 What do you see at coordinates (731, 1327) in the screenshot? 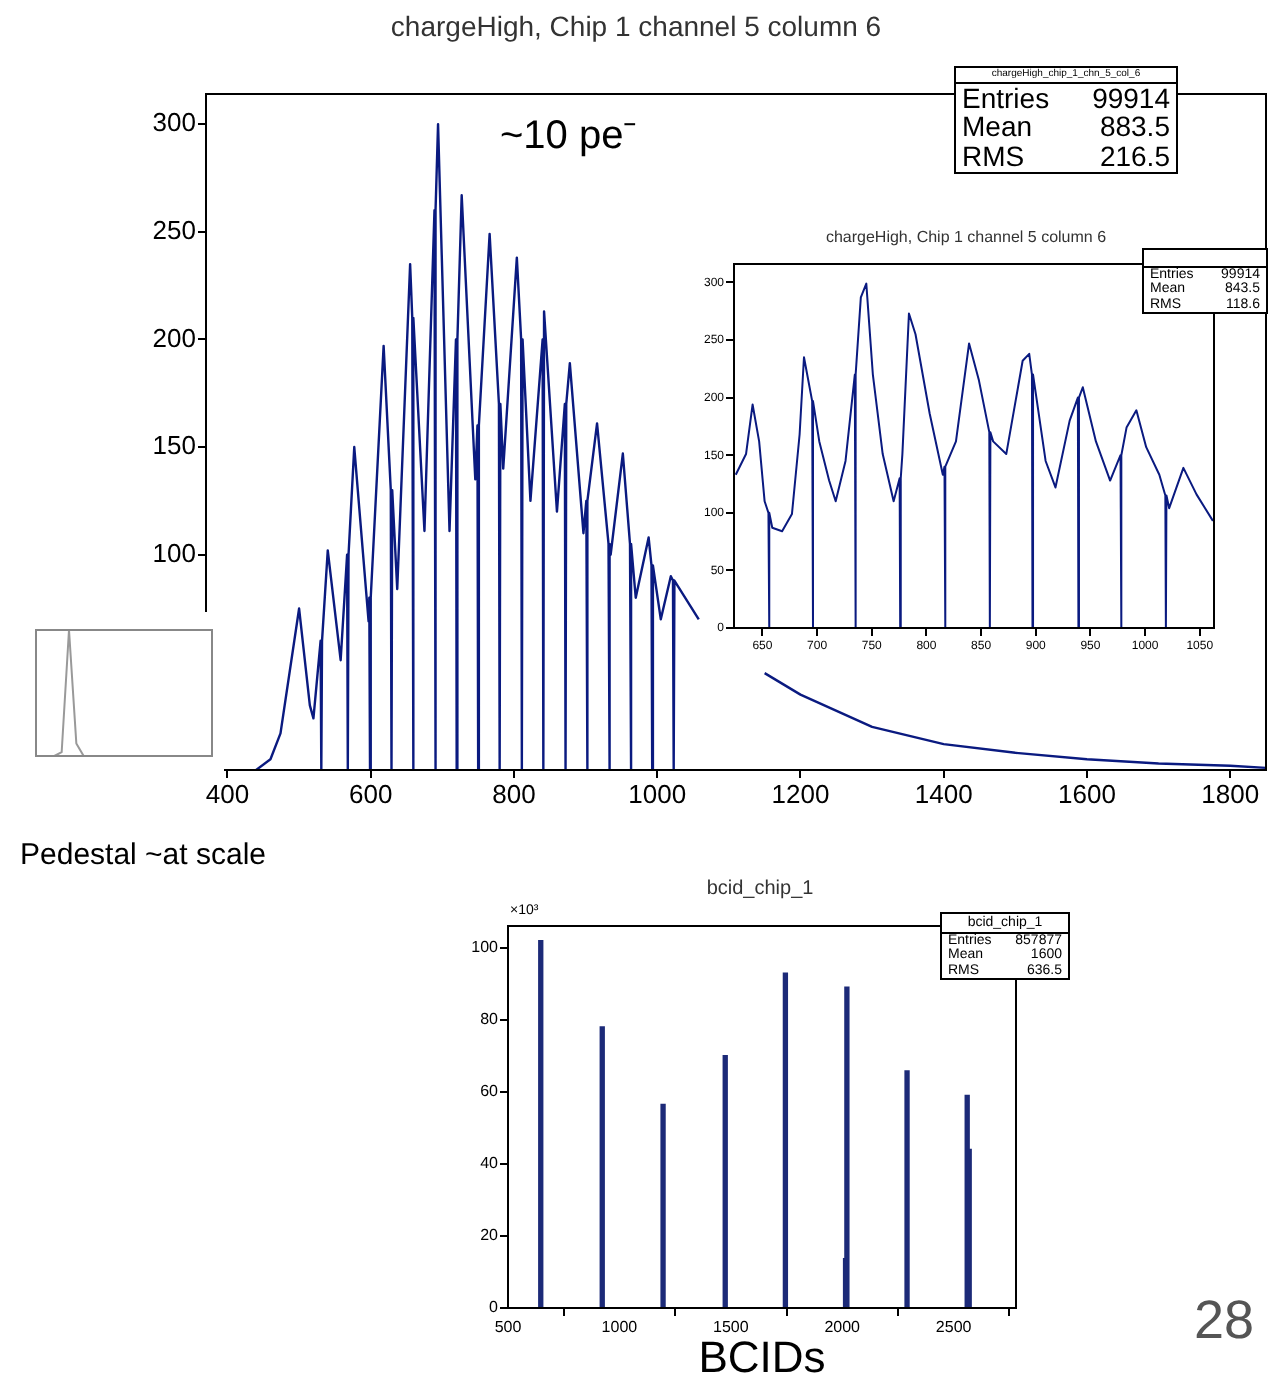
I see `x-tick-label: 1500` at bounding box center [731, 1327].